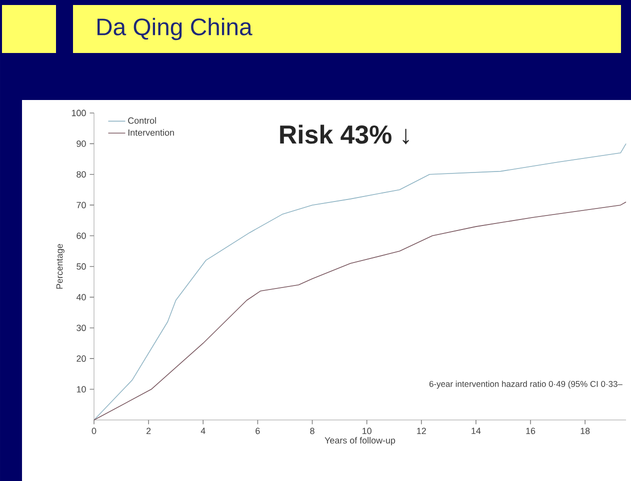 This screenshot has height=481, width=631. I want to click on x-tick-label: 2, so click(148, 431).